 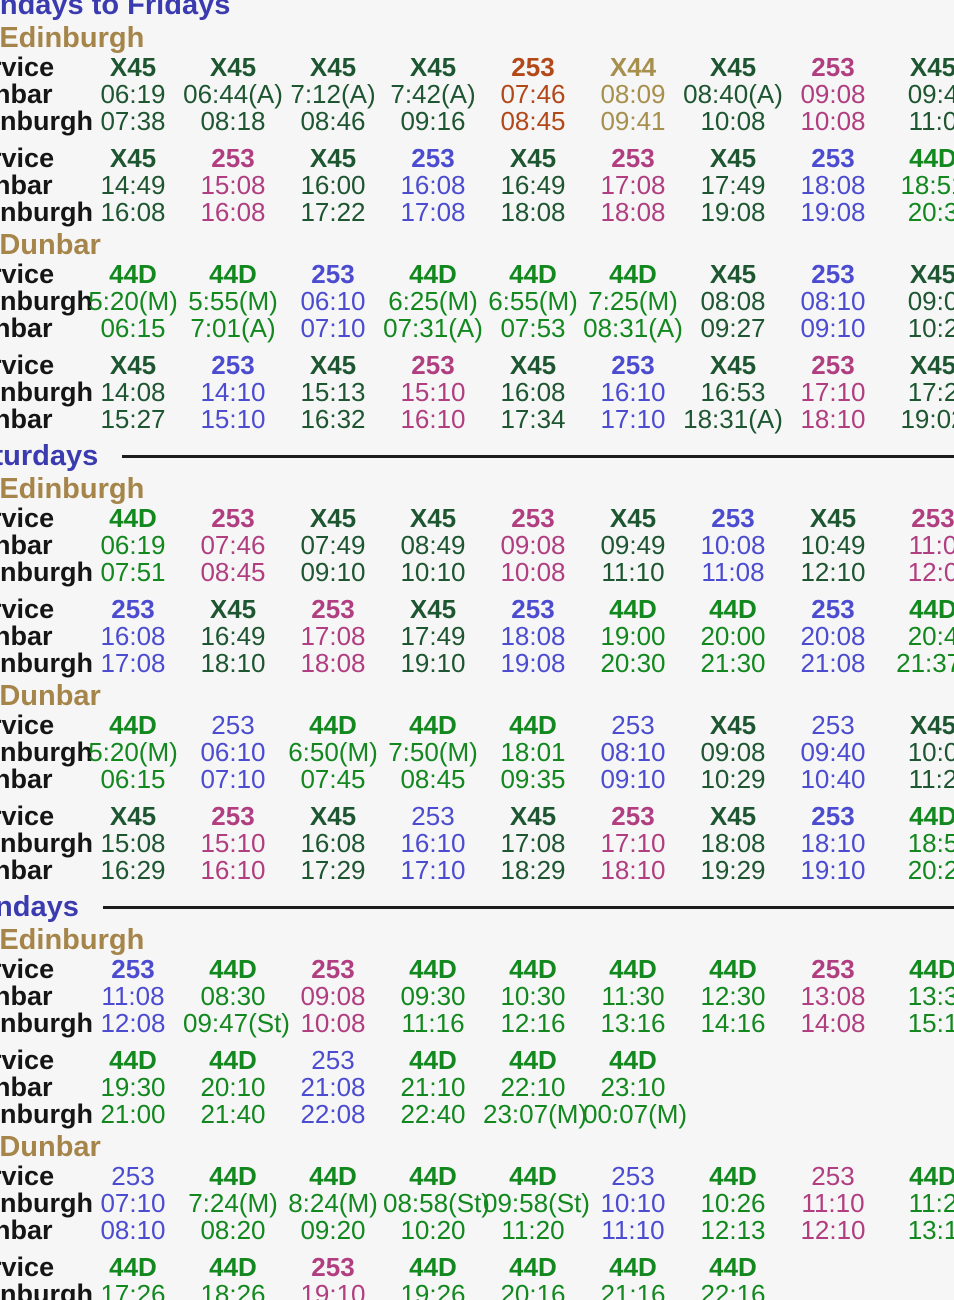 What do you see at coordinates (333, 752) in the screenshot?
I see `time-cell: 6:50(M)` at bounding box center [333, 752].